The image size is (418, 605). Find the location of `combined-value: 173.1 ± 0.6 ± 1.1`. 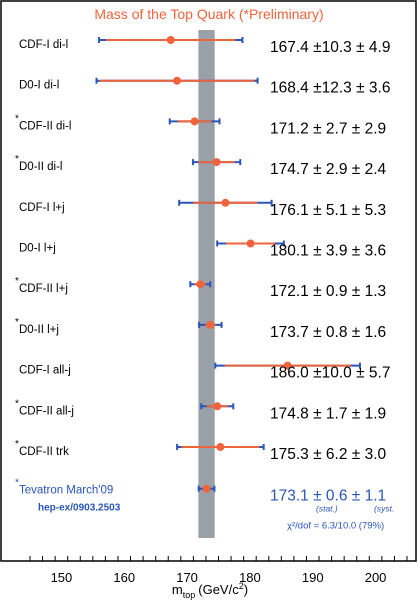

combined-value: 173.1 ± 0.6 ± 1.1 is located at coordinates (328, 496).